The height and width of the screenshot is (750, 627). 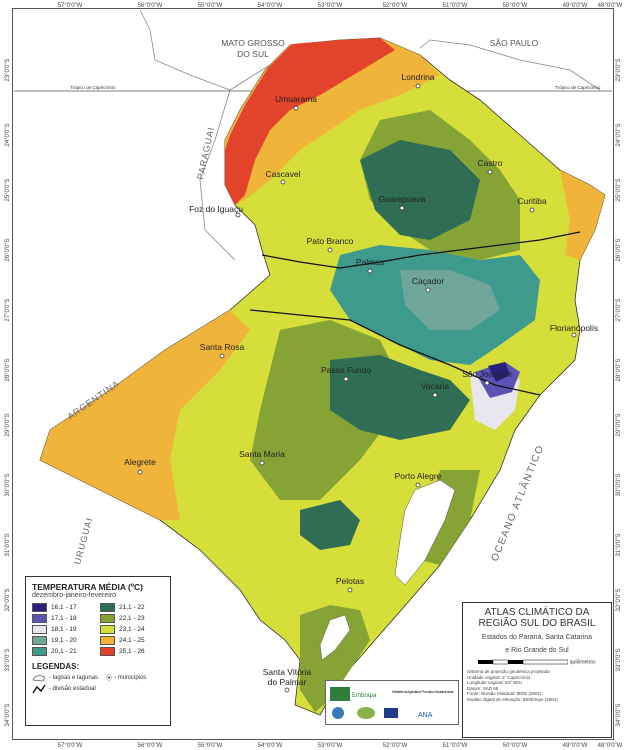 I want to click on city-label: Caçador, so click(x=428, y=281).